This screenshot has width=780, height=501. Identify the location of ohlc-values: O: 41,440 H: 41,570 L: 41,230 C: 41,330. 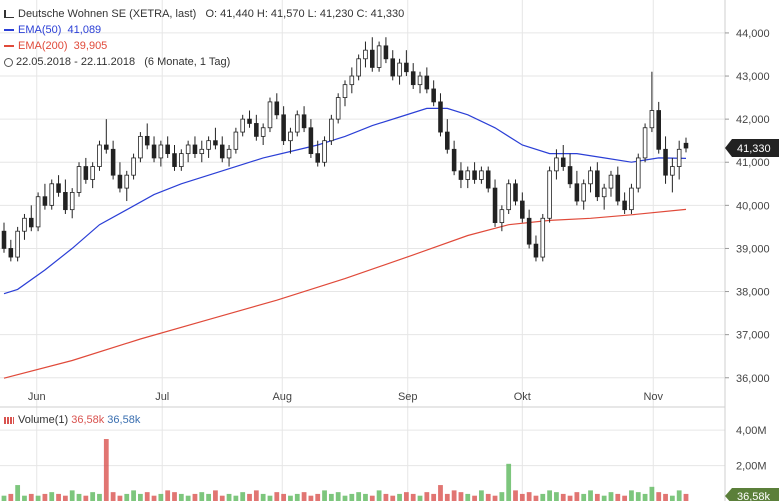
(305, 14).